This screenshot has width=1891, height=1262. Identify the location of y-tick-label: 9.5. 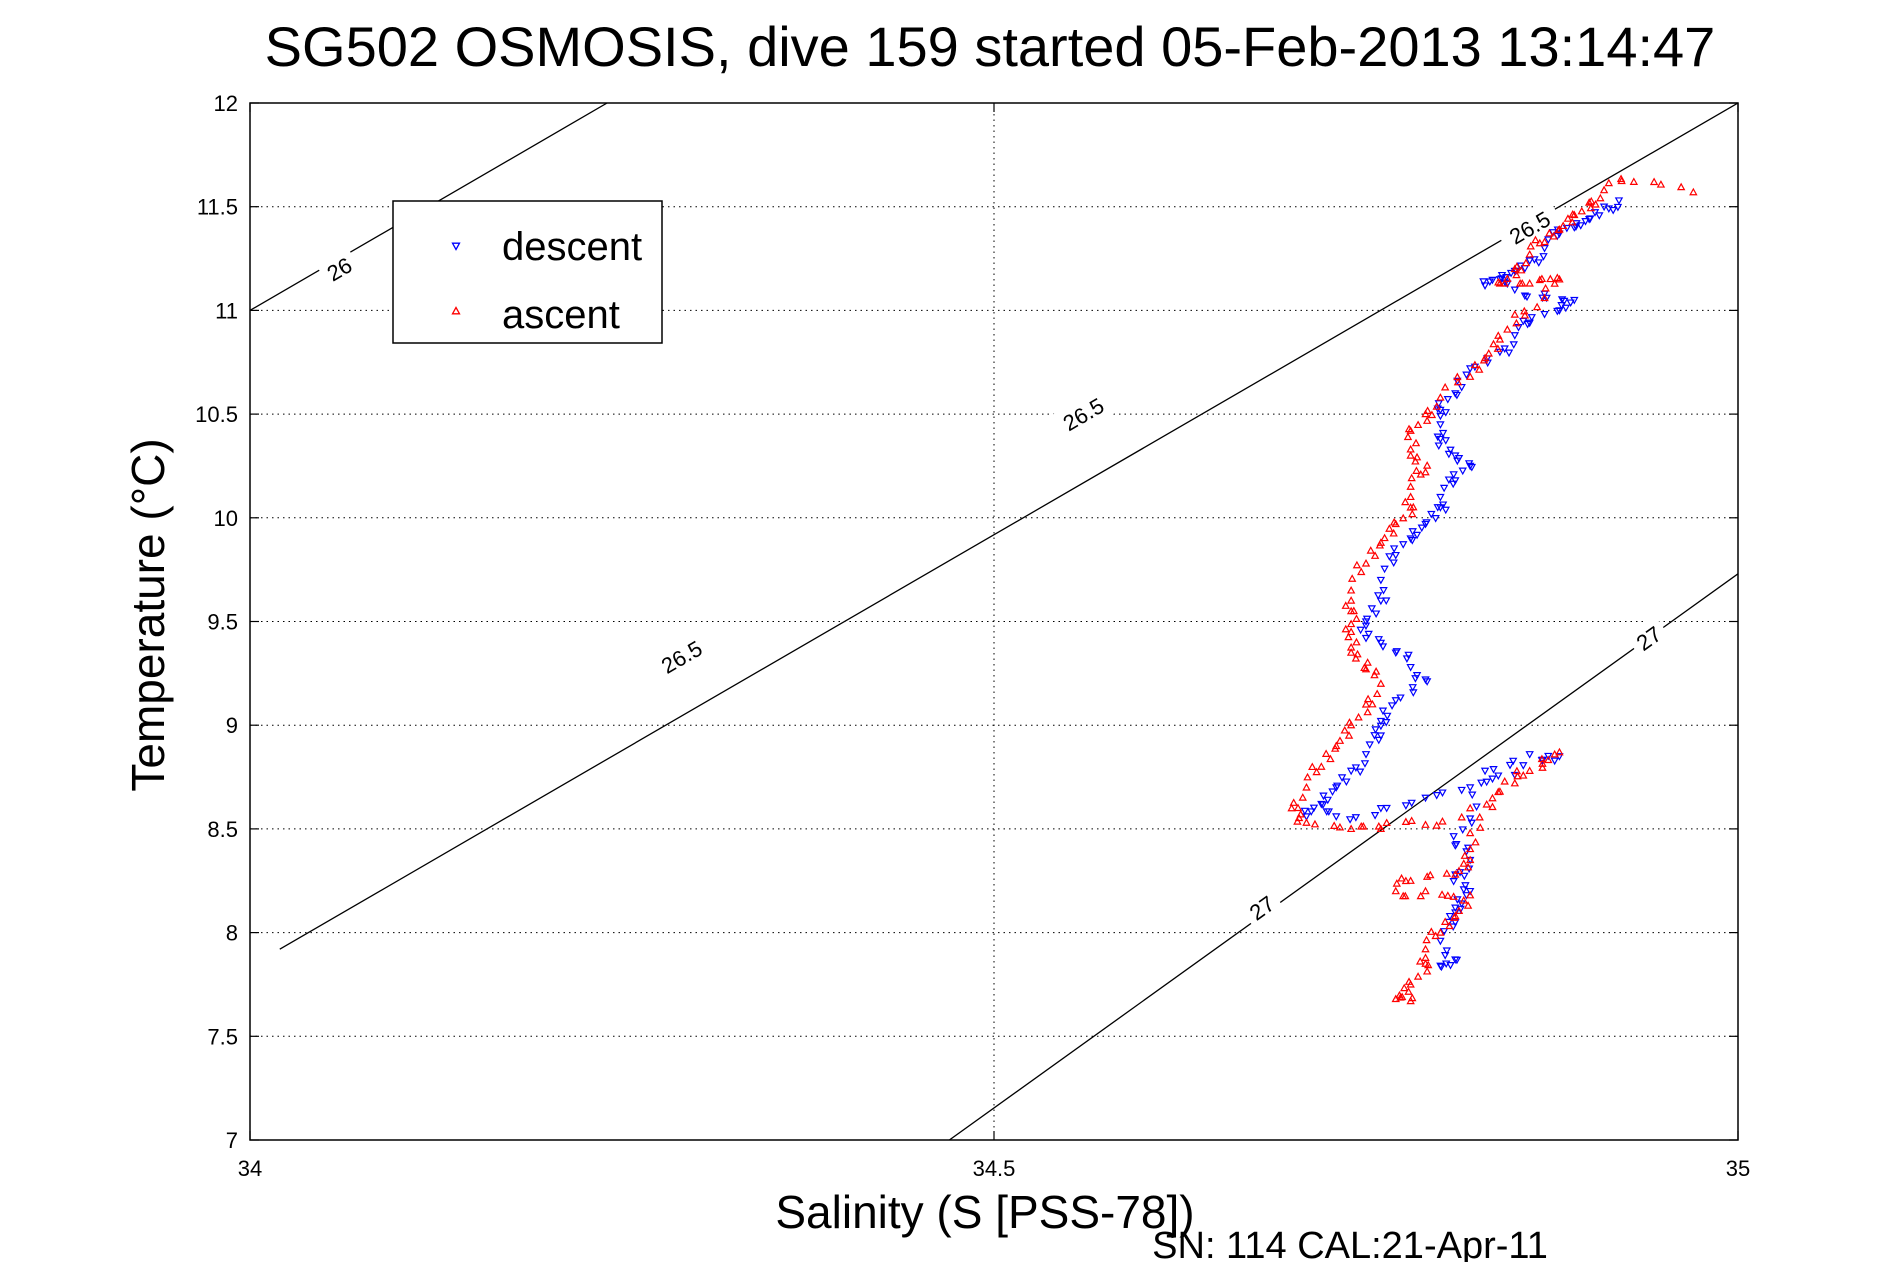
(222, 622).